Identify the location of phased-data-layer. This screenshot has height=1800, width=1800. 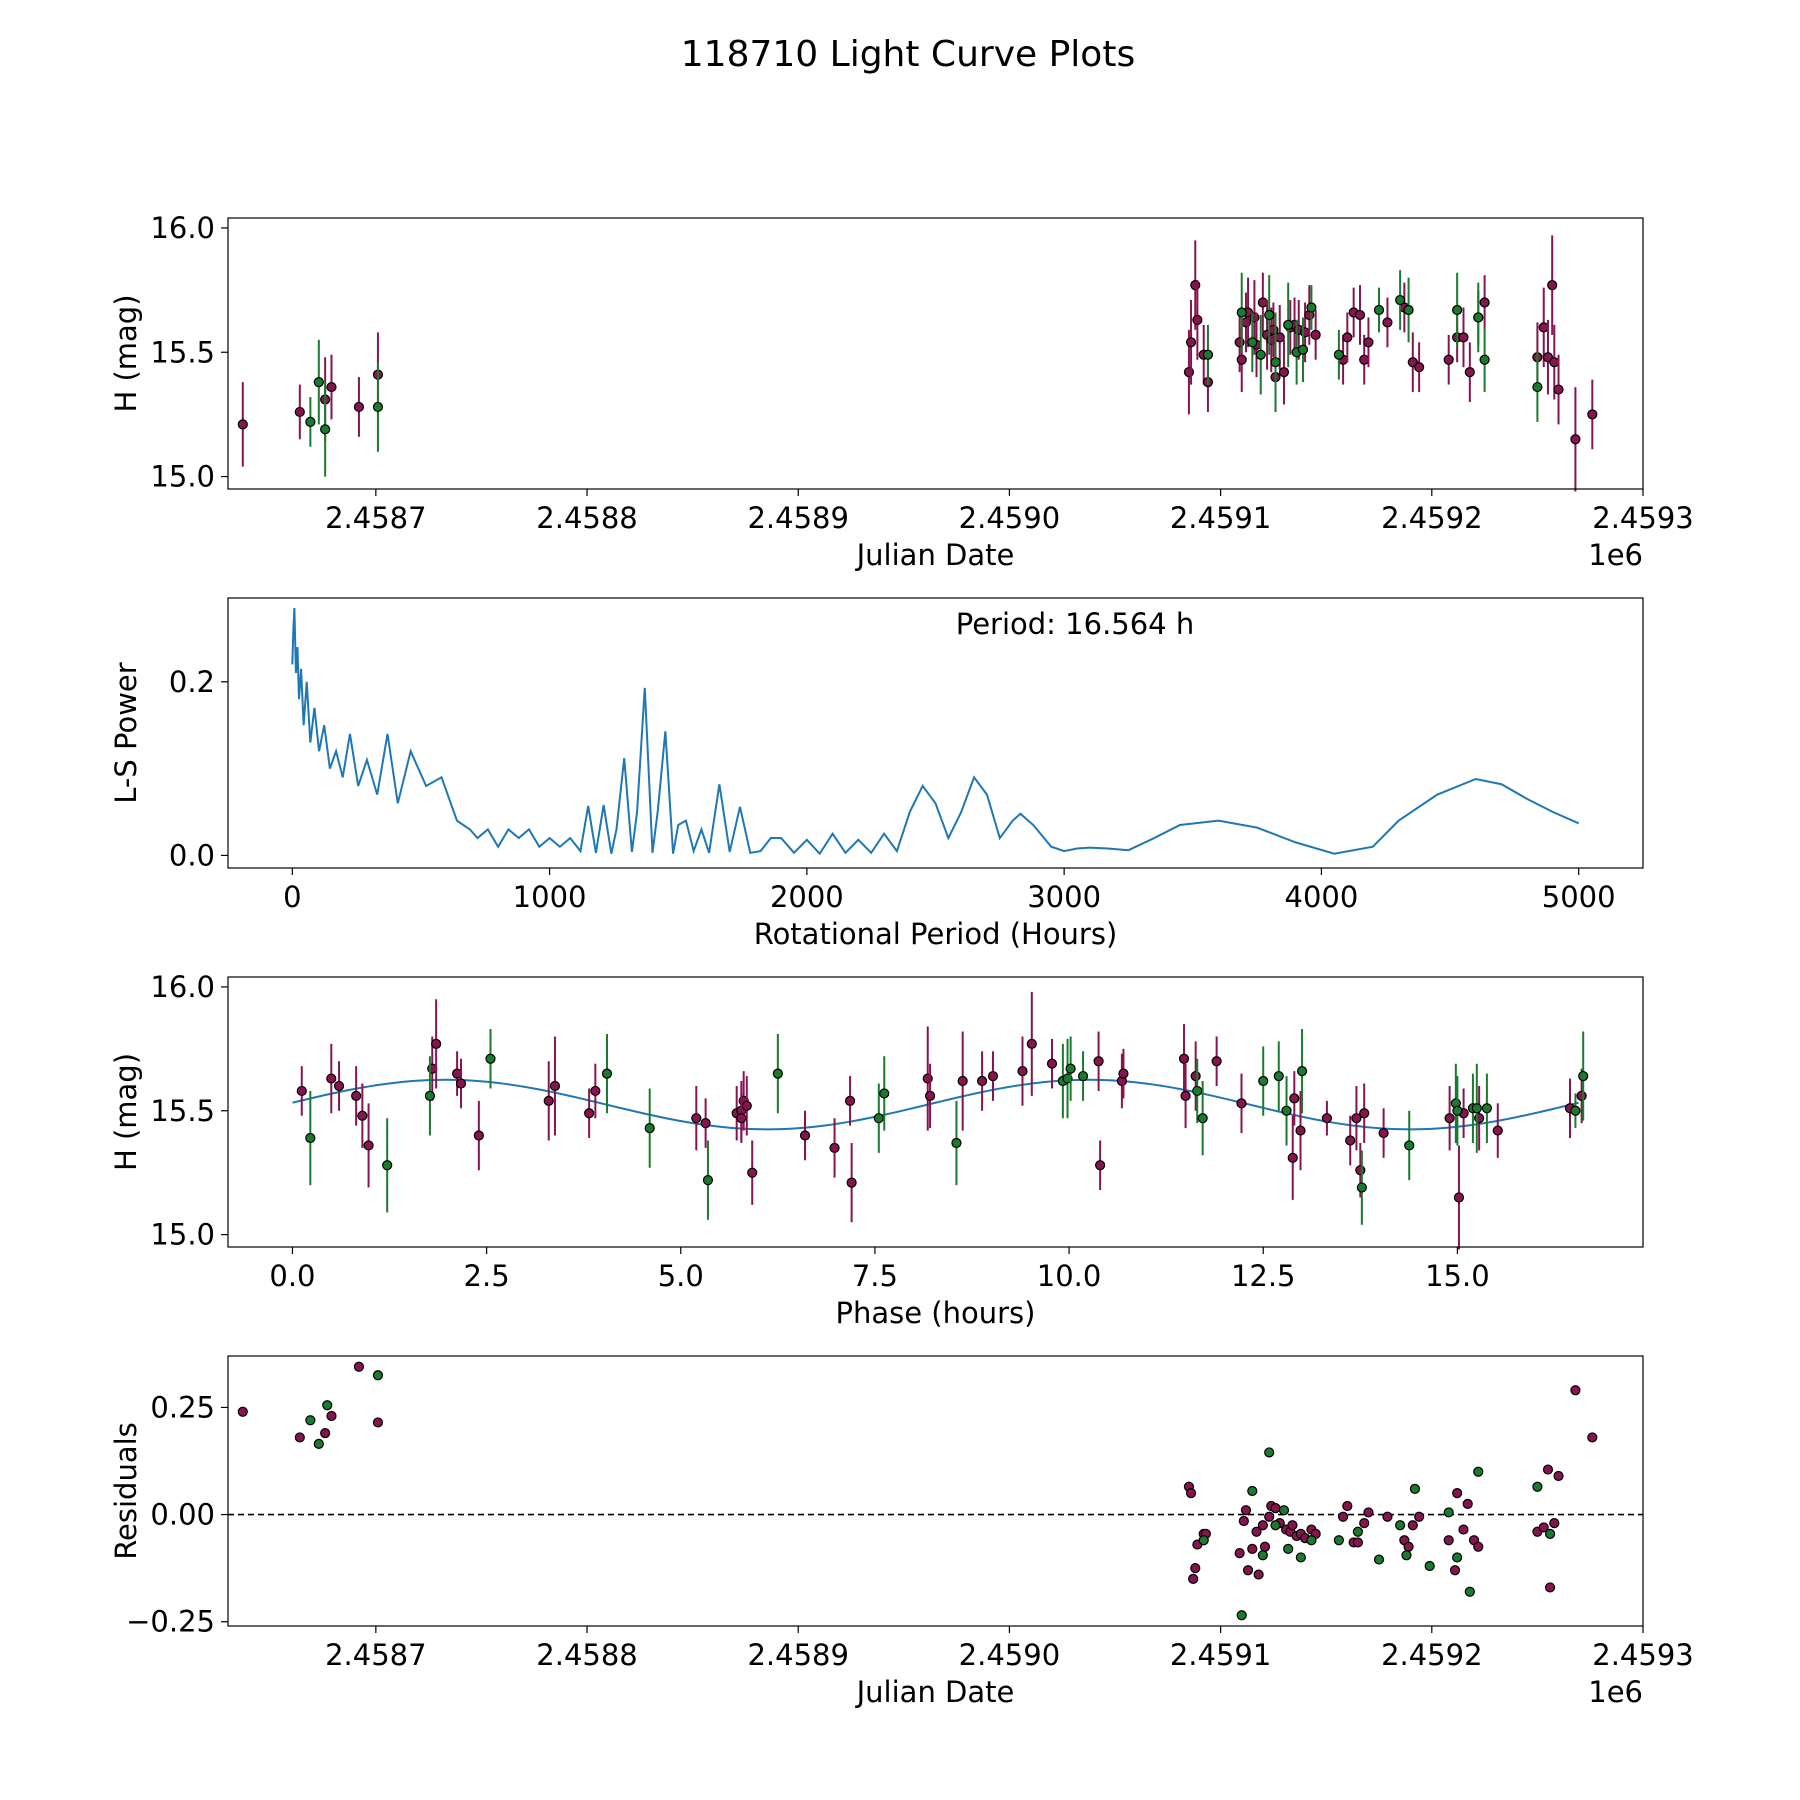
(940, 1120).